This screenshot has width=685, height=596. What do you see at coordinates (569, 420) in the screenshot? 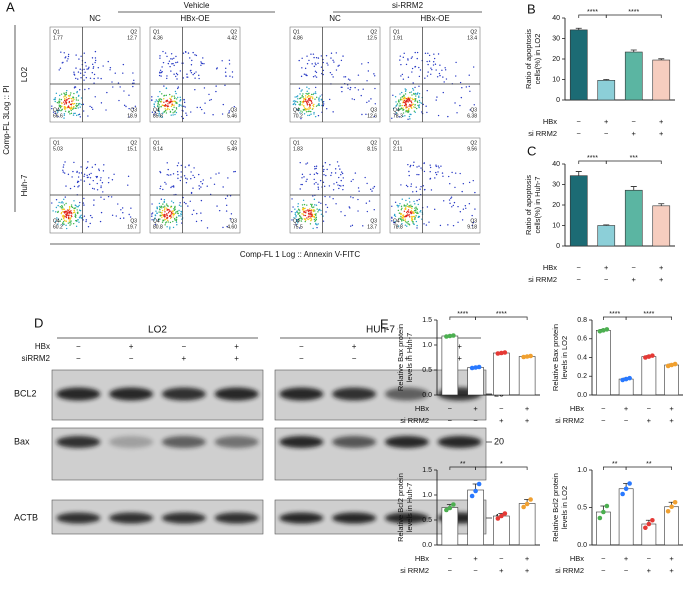
I see `condition-label: si RRM2` at bounding box center [569, 420].